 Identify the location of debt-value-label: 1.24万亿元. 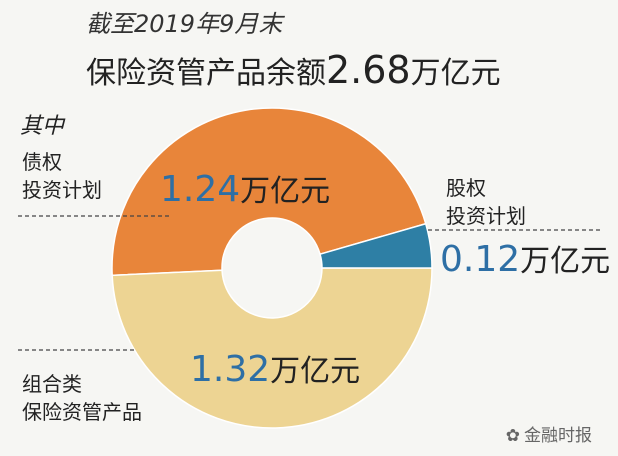
(245, 188).